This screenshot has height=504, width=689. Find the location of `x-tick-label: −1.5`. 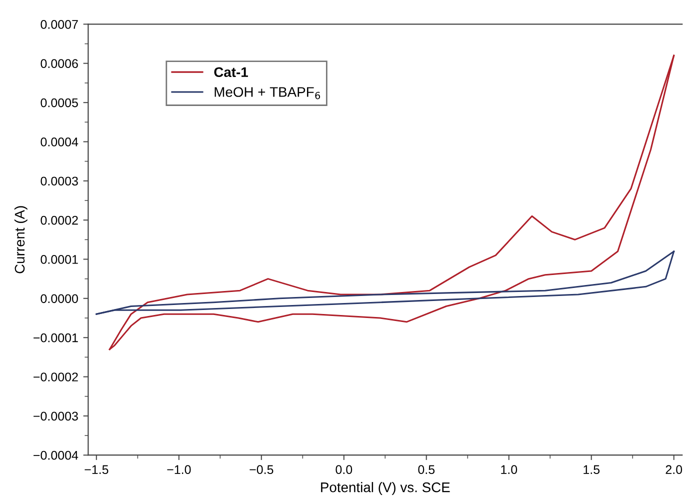

x-tick-label: −1.5 is located at coordinates (96, 469).